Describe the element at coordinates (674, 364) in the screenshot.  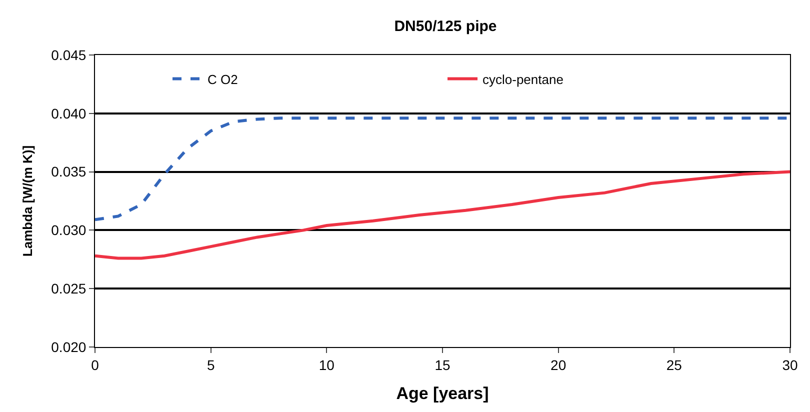
I see `x-tick-label: 25` at that location.